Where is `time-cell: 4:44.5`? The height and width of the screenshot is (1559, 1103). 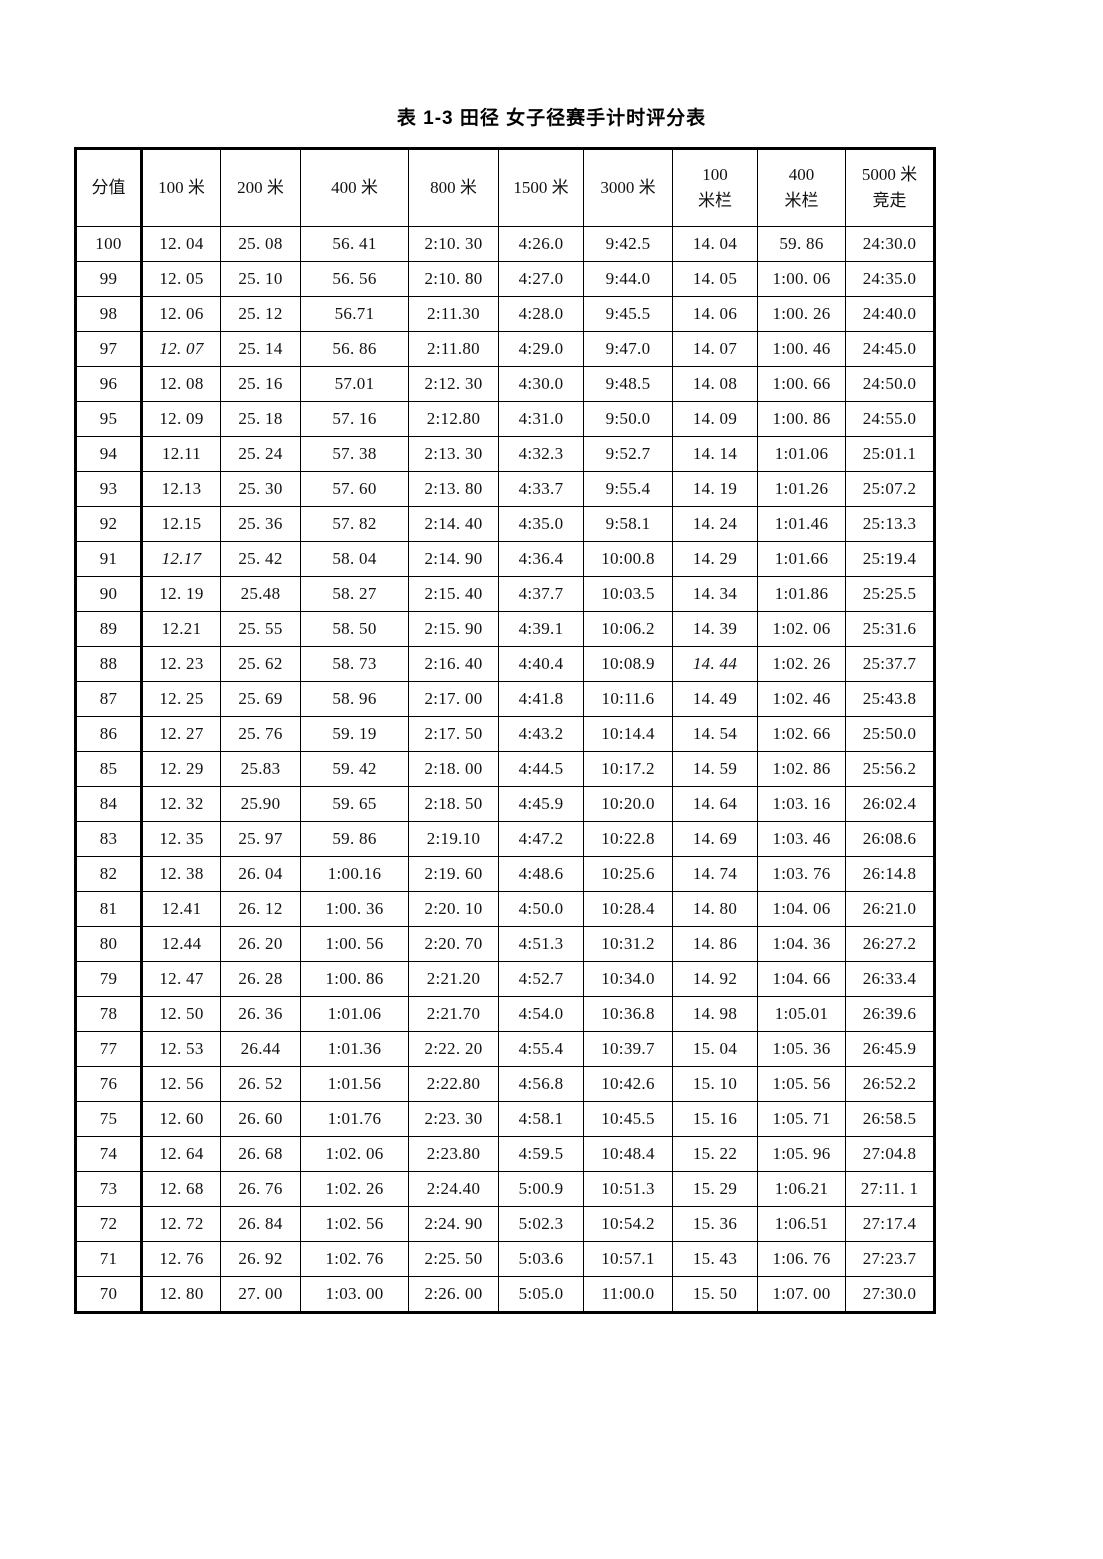 time-cell: 4:44.5 is located at coordinates (541, 769).